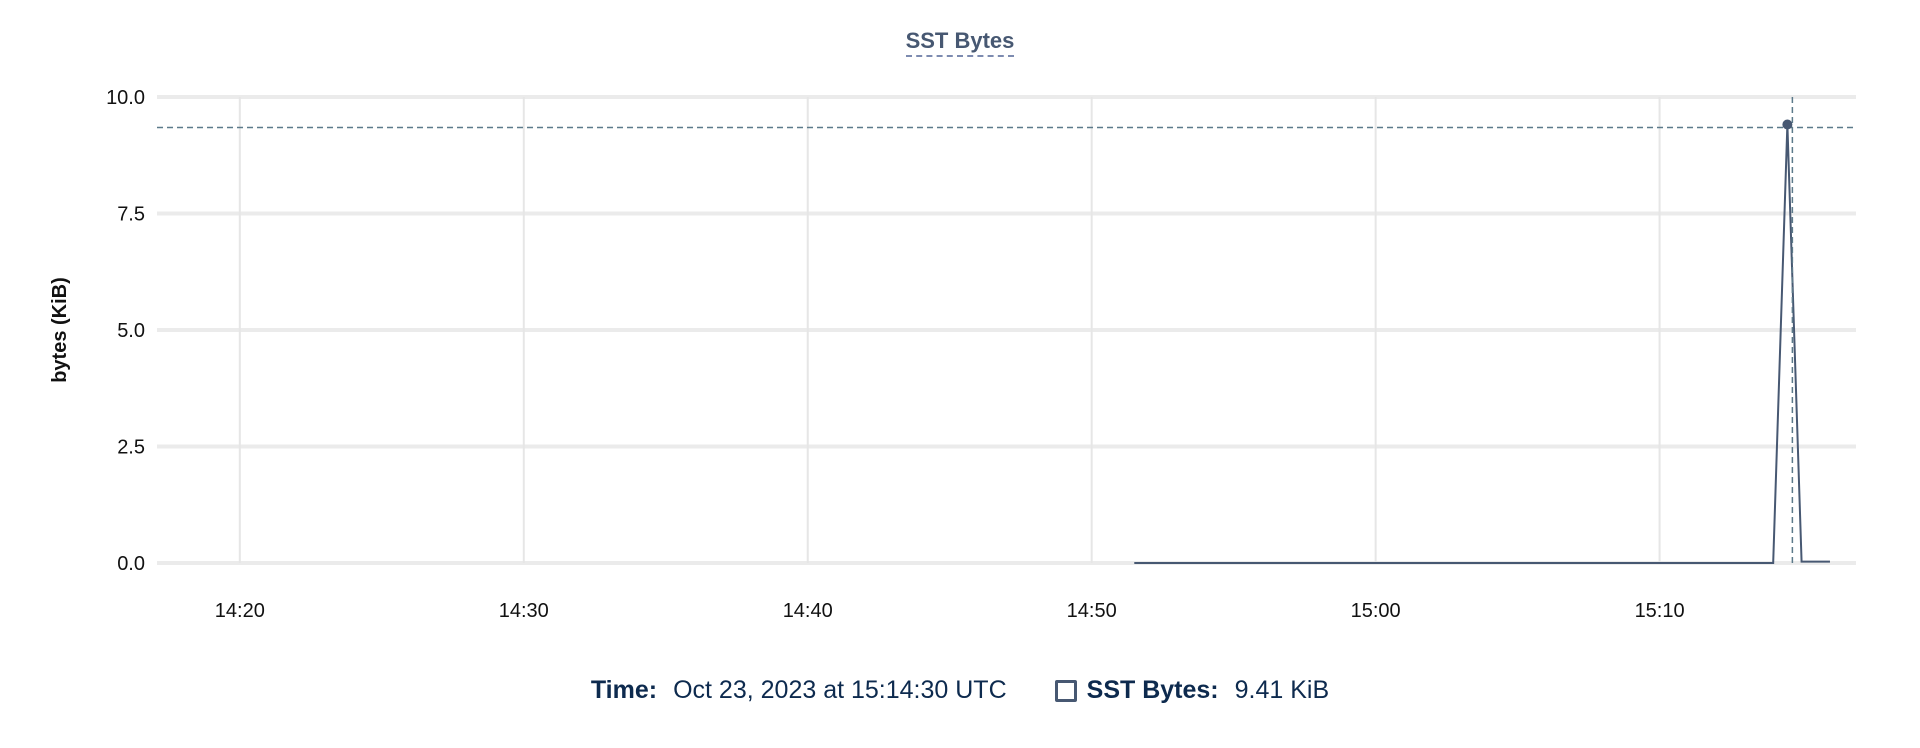  Describe the element at coordinates (524, 611) in the screenshot. I see `x-tick-label: 14:30` at that location.